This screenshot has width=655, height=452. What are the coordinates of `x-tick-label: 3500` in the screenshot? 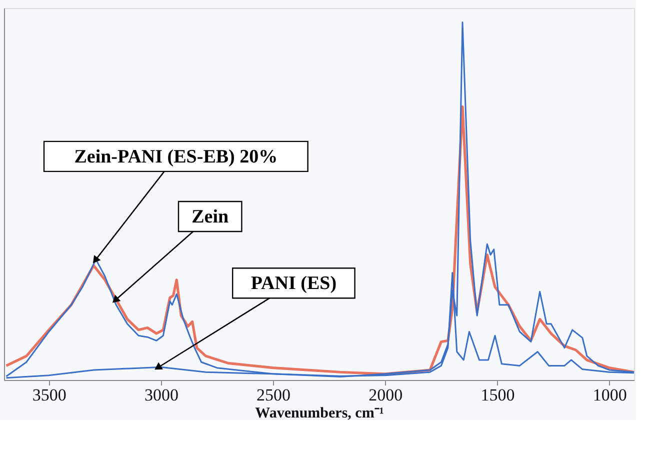 It's located at (49, 395).